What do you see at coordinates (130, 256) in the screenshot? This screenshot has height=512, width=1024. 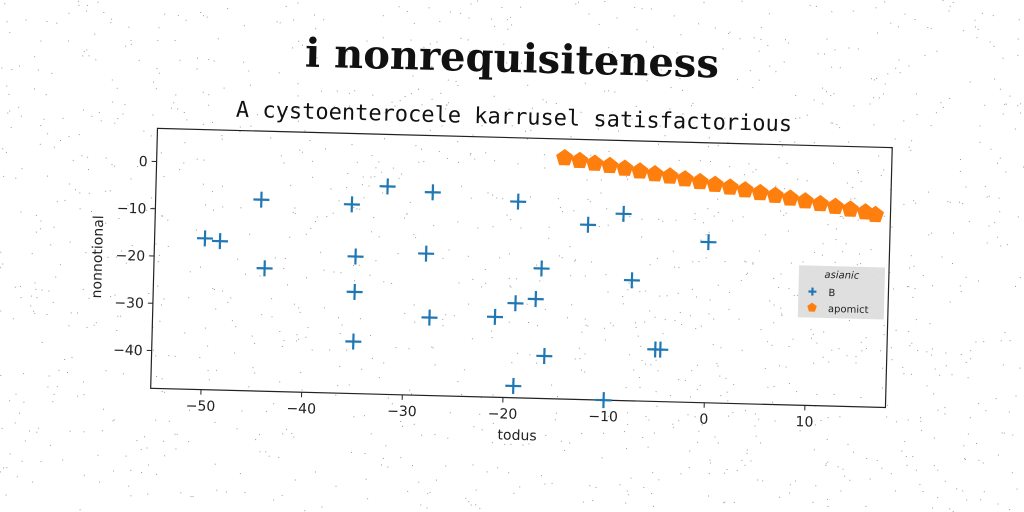 I see `y-tick-label: −20` at bounding box center [130, 256].